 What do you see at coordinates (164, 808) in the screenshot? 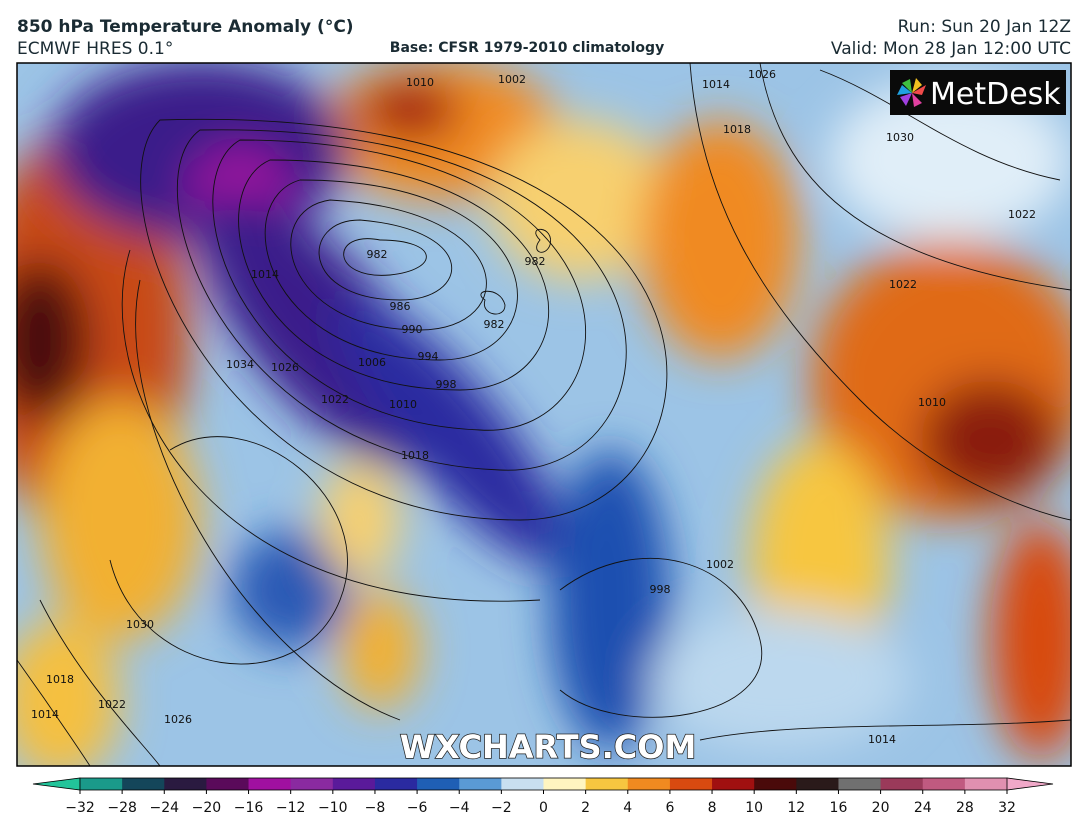
I see `colorbar-tick-label: −24` at bounding box center [164, 808].